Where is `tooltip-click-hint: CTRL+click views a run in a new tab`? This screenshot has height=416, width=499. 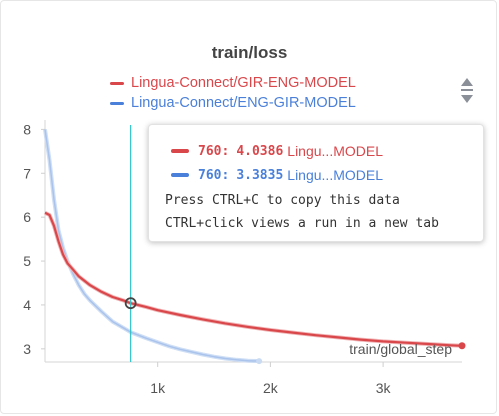 tooltip-click-hint: CTRL+click views a run in a new tab is located at coordinates (302, 223).